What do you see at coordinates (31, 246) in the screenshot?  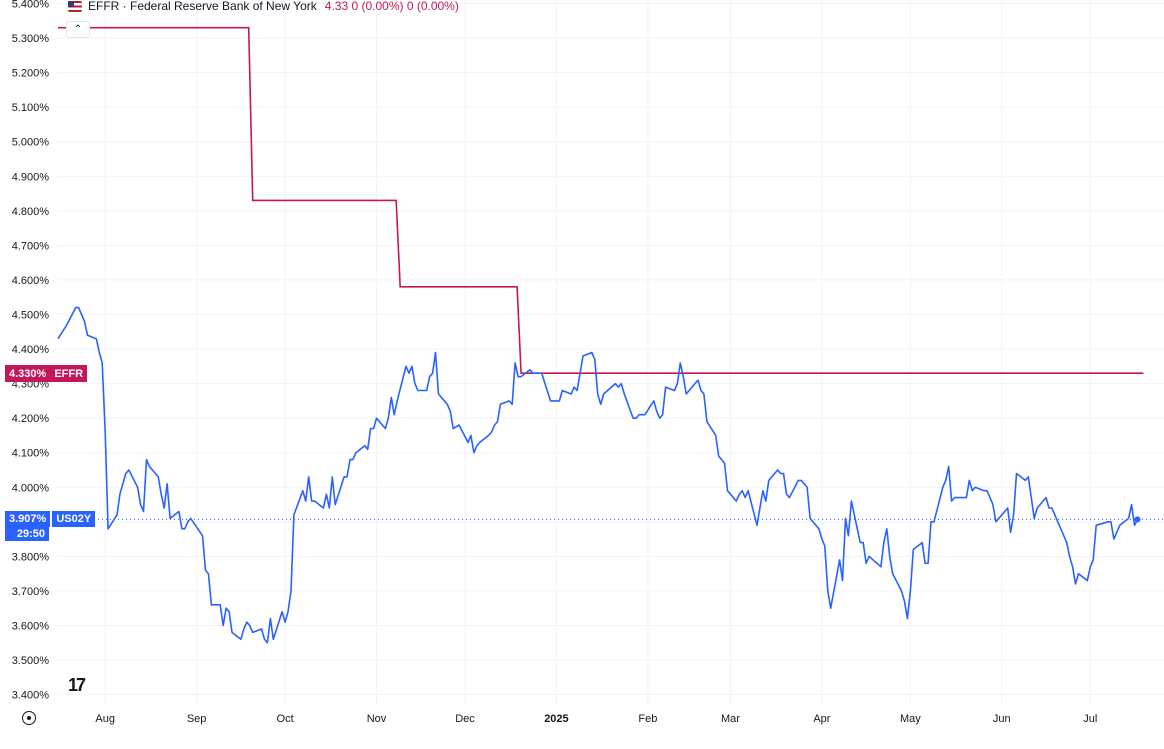 I see `y-tick-label: 4.700%` at bounding box center [31, 246].